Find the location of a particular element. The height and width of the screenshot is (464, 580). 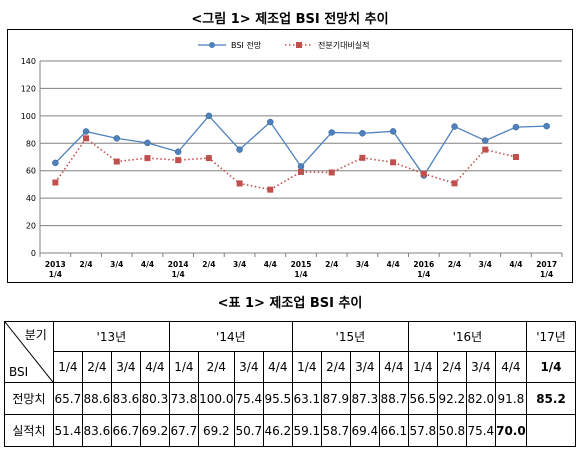

table-cell: 69.2 is located at coordinates (154, 430).